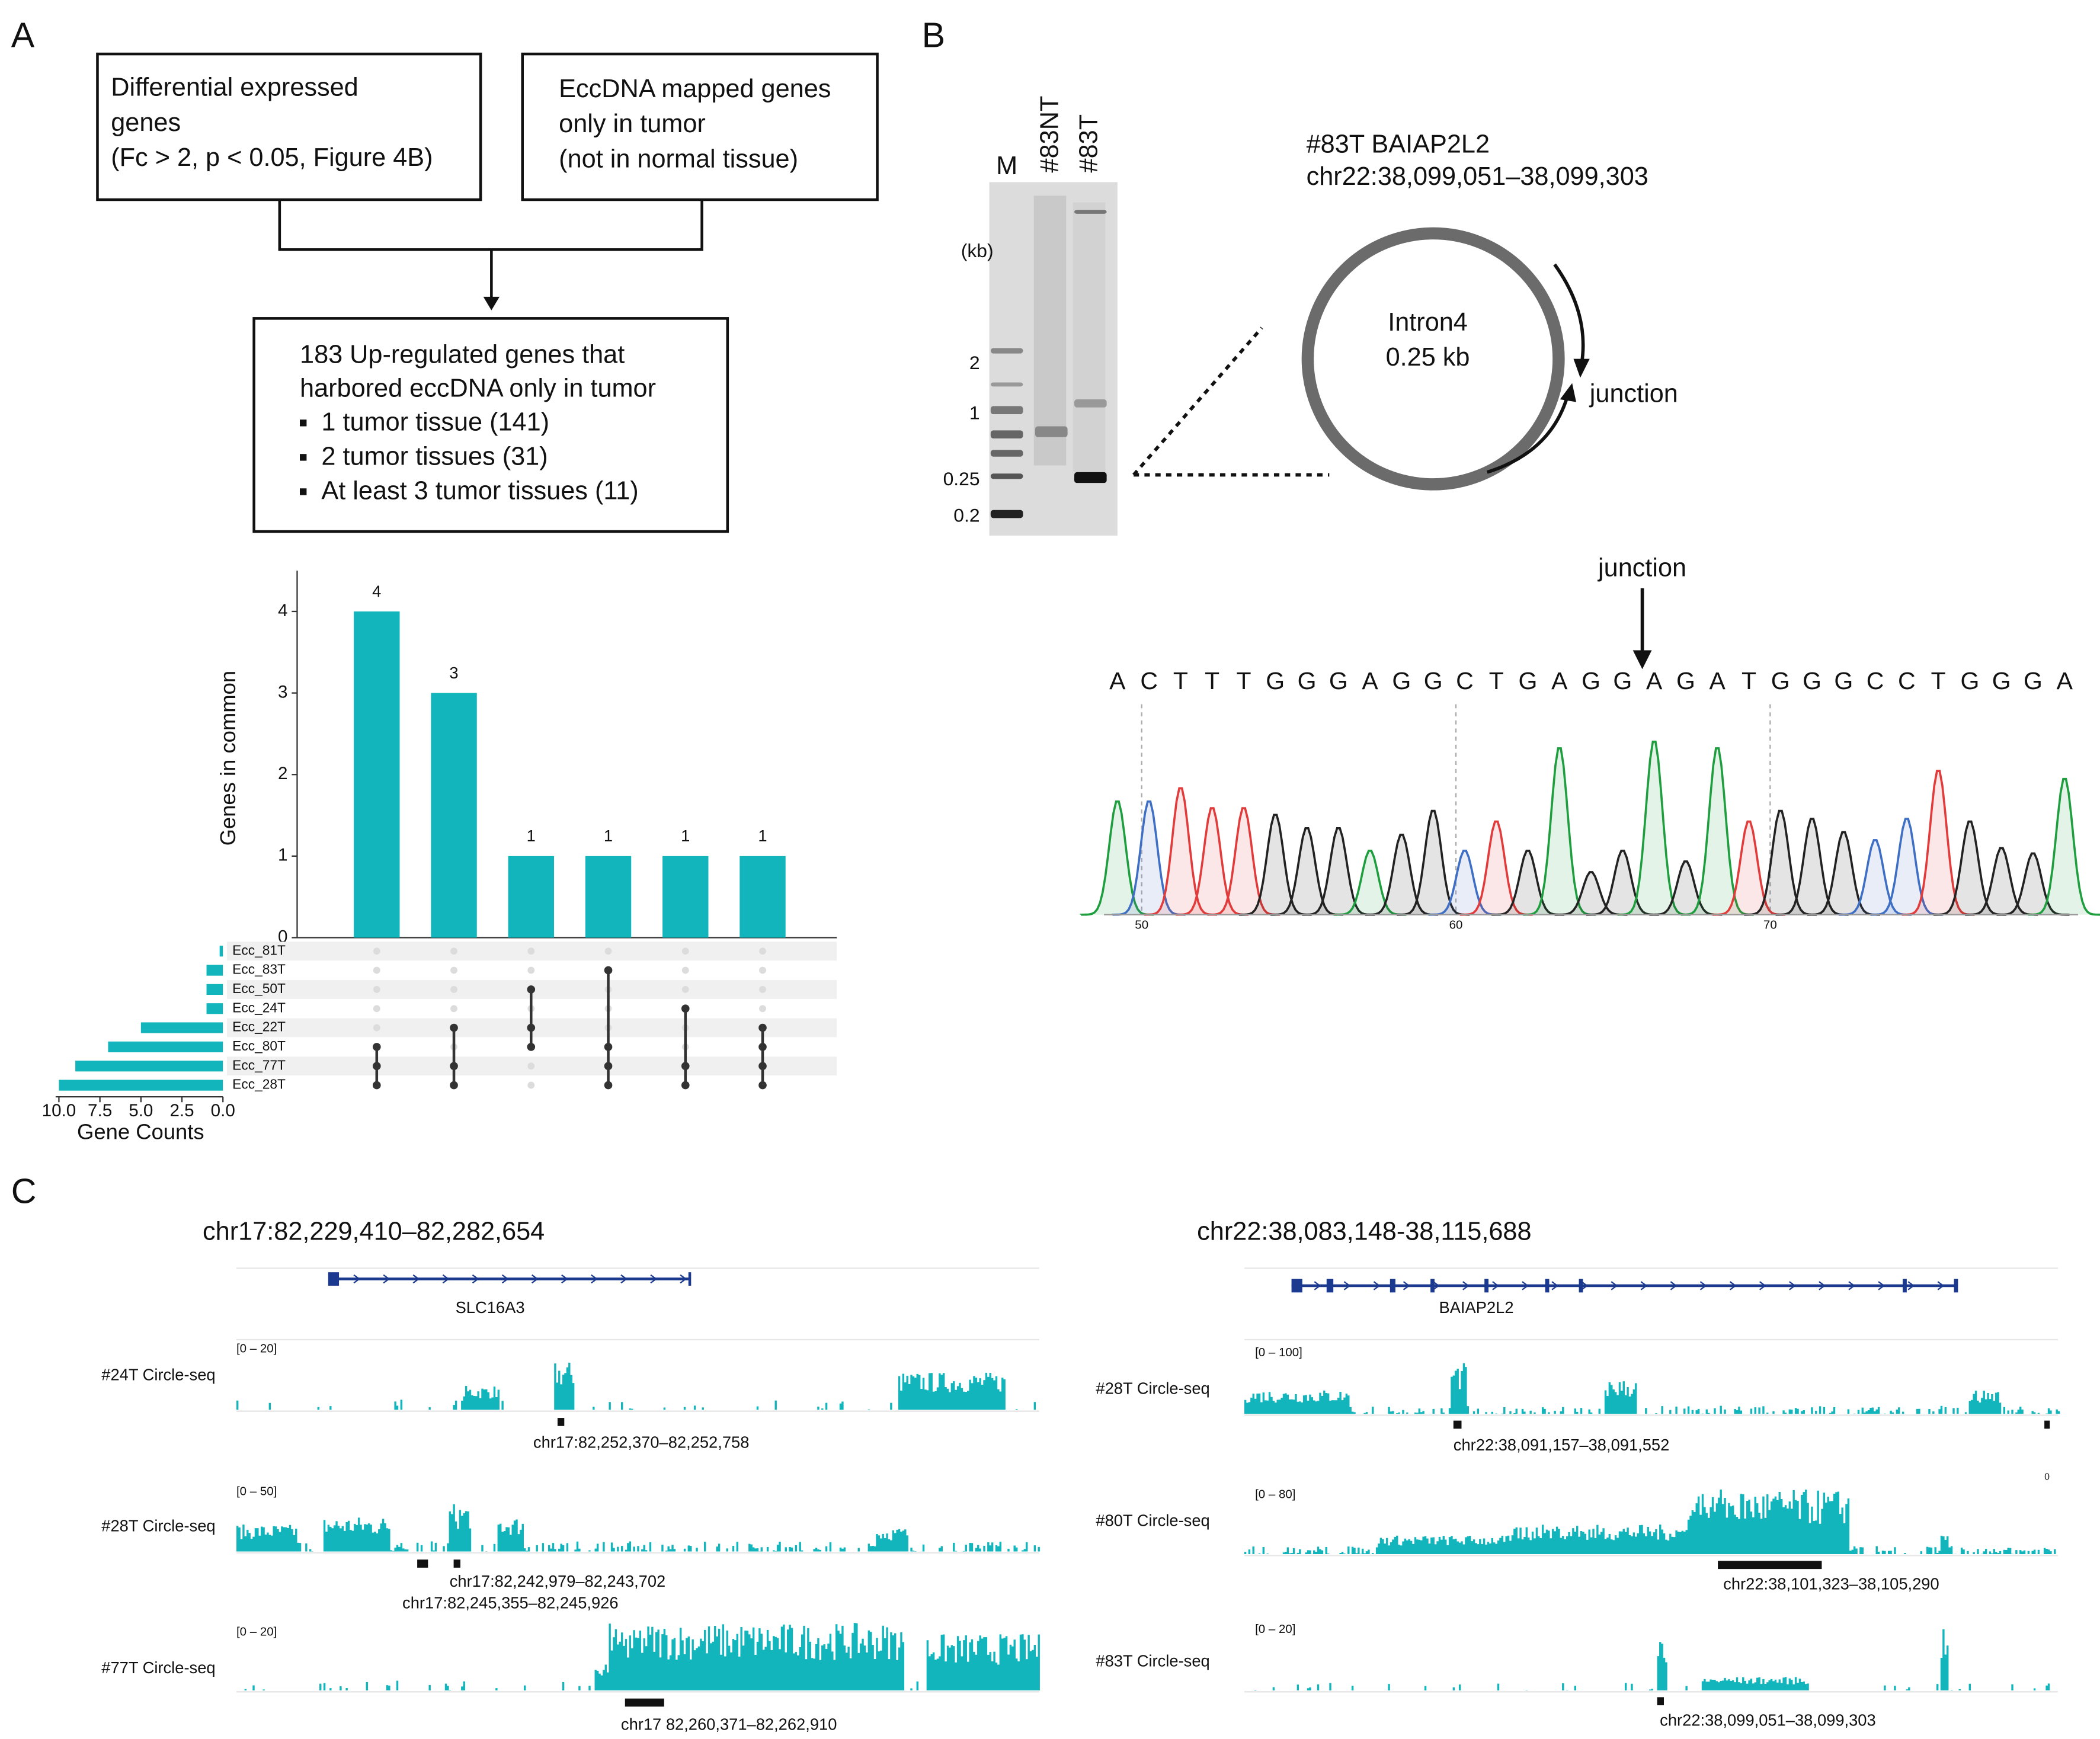  What do you see at coordinates (1456, 924) in the screenshot?
I see `trace-tick-label: 60` at bounding box center [1456, 924].